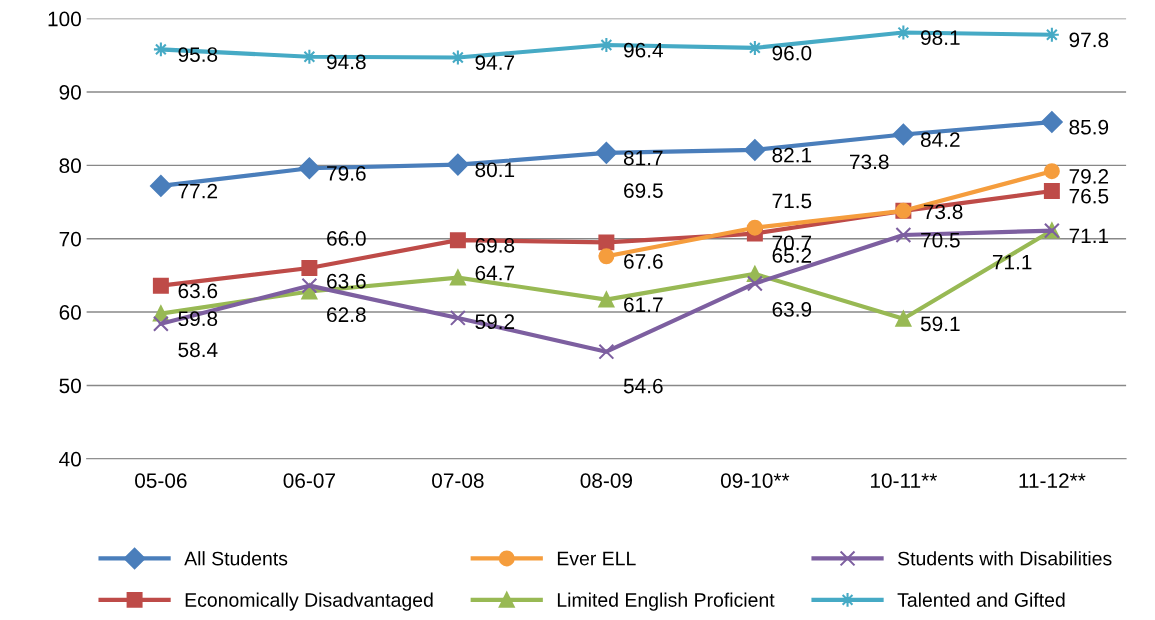 This screenshot has width=1155, height=620. I want to click on data-label: 80.1, so click(495, 170).